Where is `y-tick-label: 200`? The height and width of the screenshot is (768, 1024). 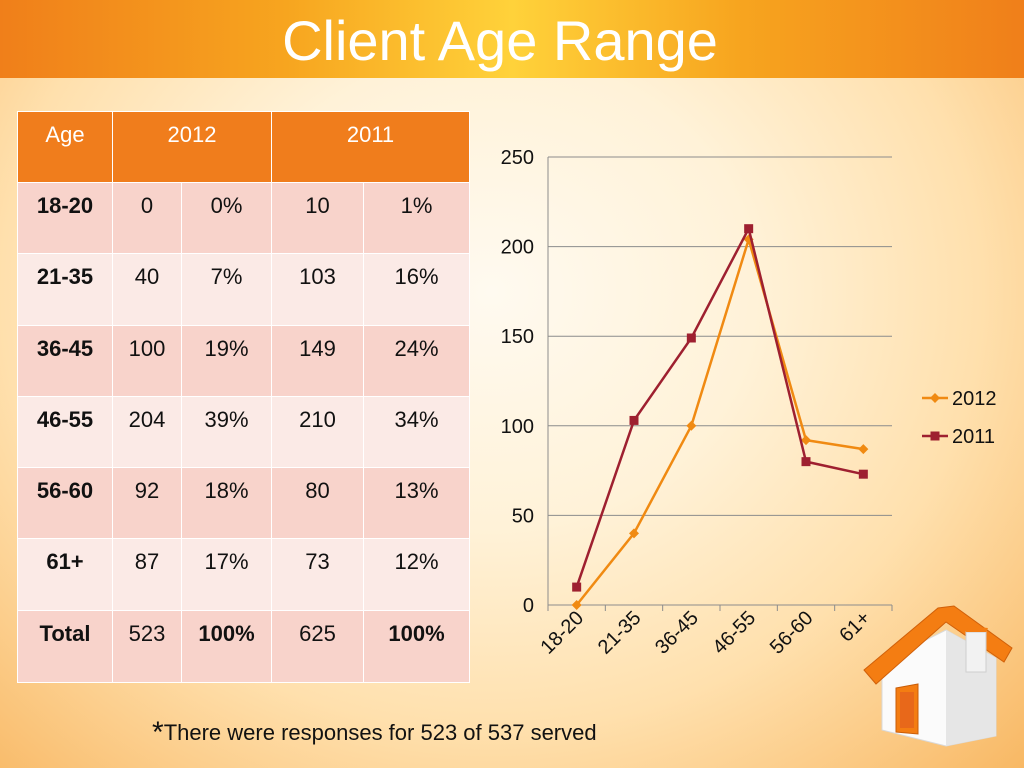 y-tick-label: 200 is located at coordinates (517, 248).